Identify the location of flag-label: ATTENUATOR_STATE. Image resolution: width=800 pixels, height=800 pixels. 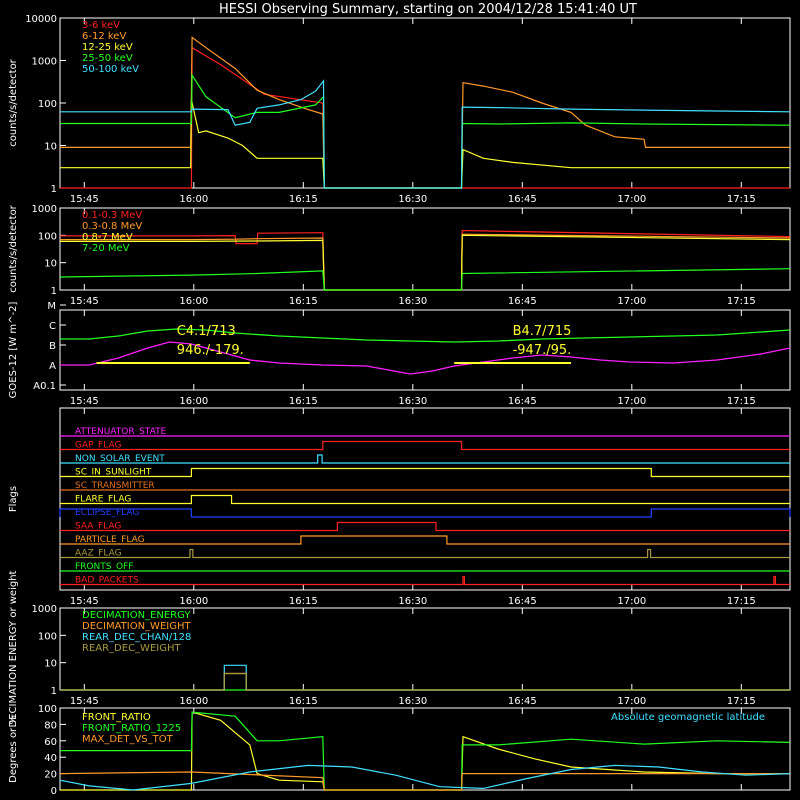
(121, 432).